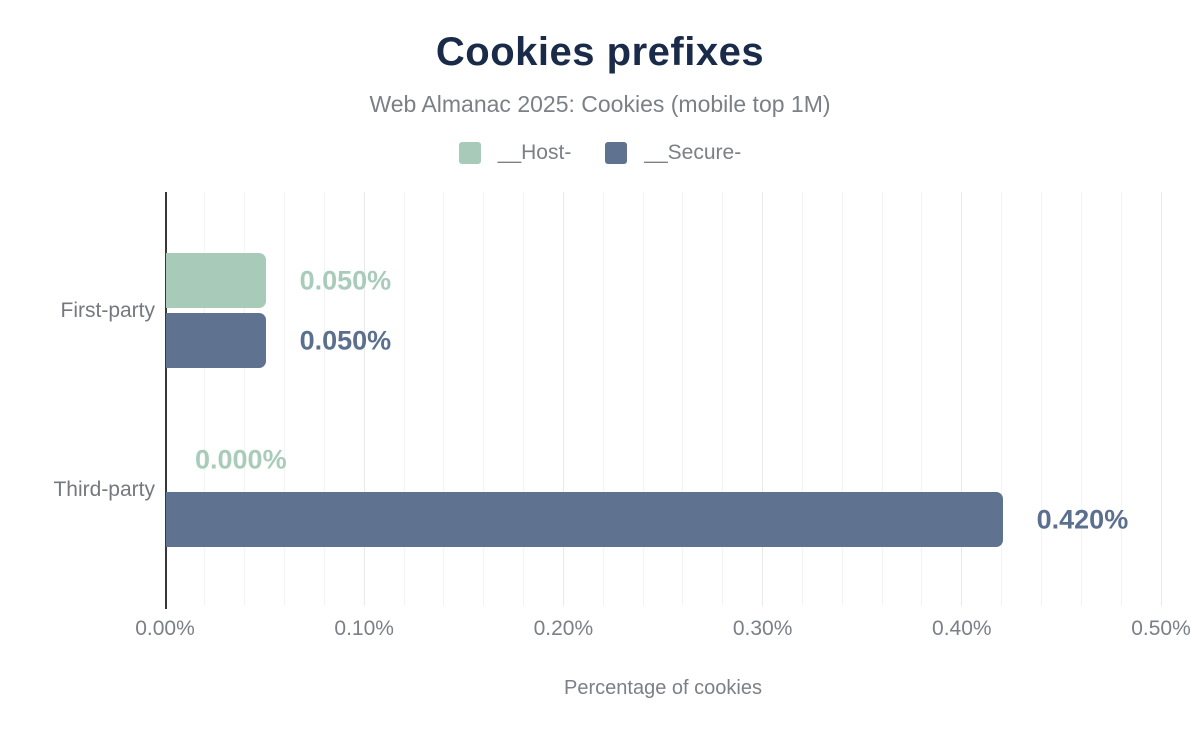 The image size is (1200, 742). Describe the element at coordinates (584, 519) in the screenshot. I see `bar-third-party-secure` at that location.